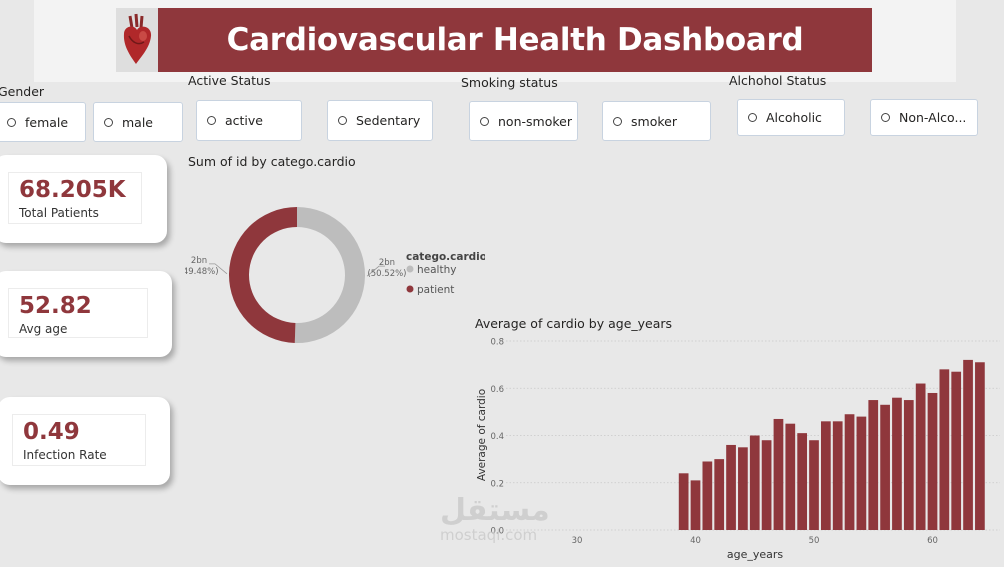 Image resolution: width=1004 pixels, height=567 pixels. What do you see at coordinates (577, 541) in the screenshot?
I see `bar-x-tick-label: 30` at bounding box center [577, 541].